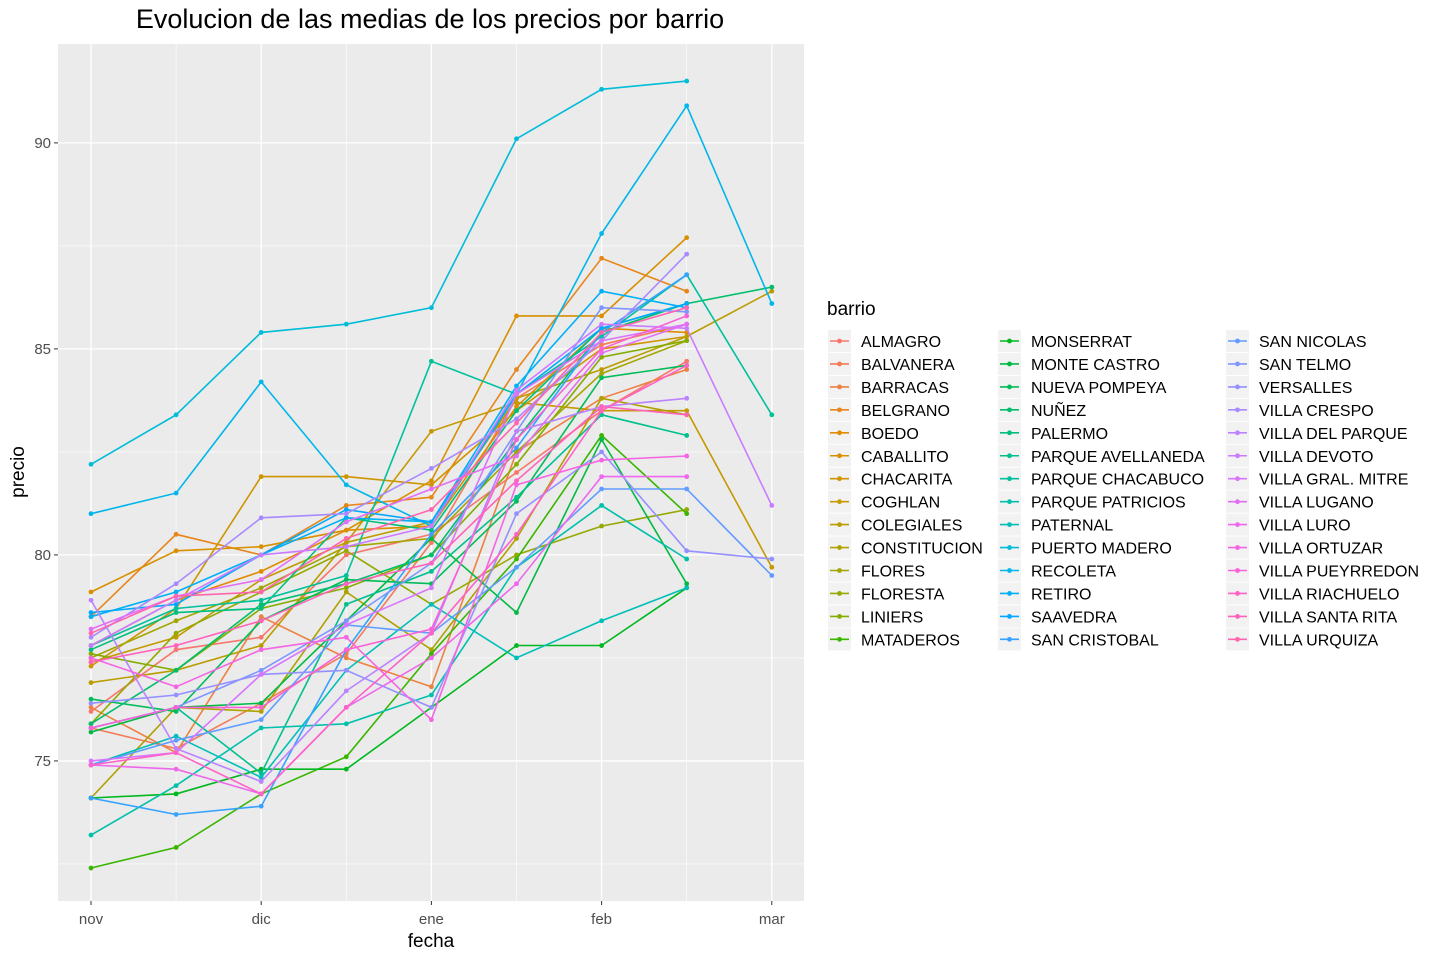 This screenshot has height=960, width=1440. What do you see at coordinates (908, 365) in the screenshot?
I see `legend-label: BALVANERA` at bounding box center [908, 365].